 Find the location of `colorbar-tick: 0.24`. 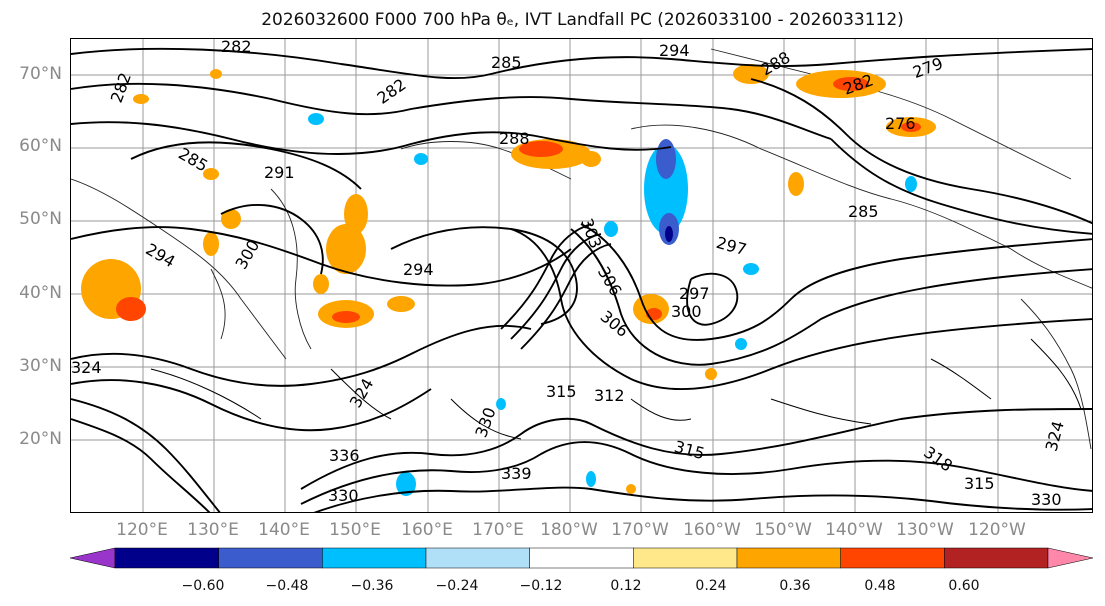

colorbar-tick: 0.24 is located at coordinates (711, 586).